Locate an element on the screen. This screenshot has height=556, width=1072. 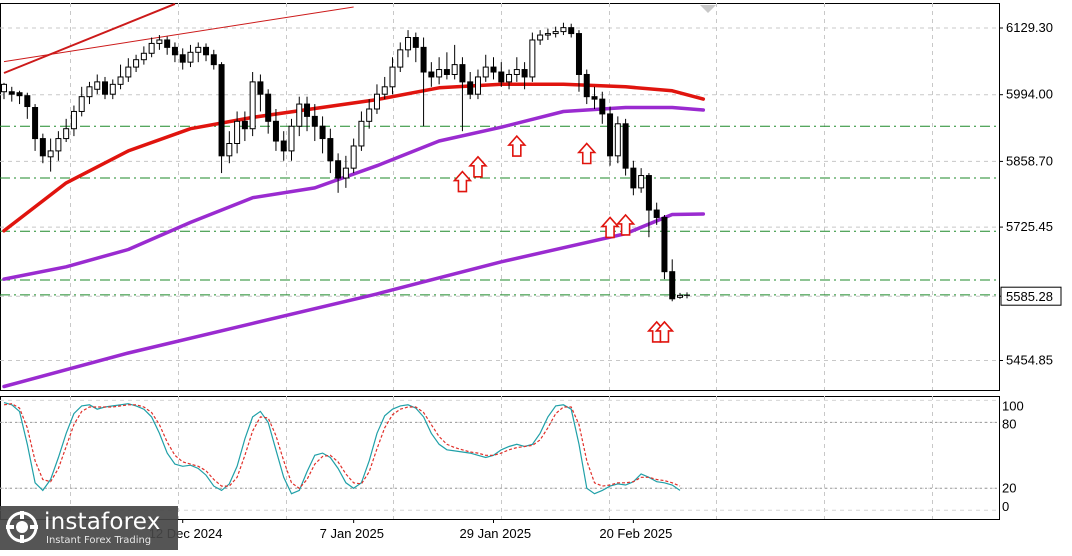
time-axis-label: 20 Feb 2025 is located at coordinates (635, 533).